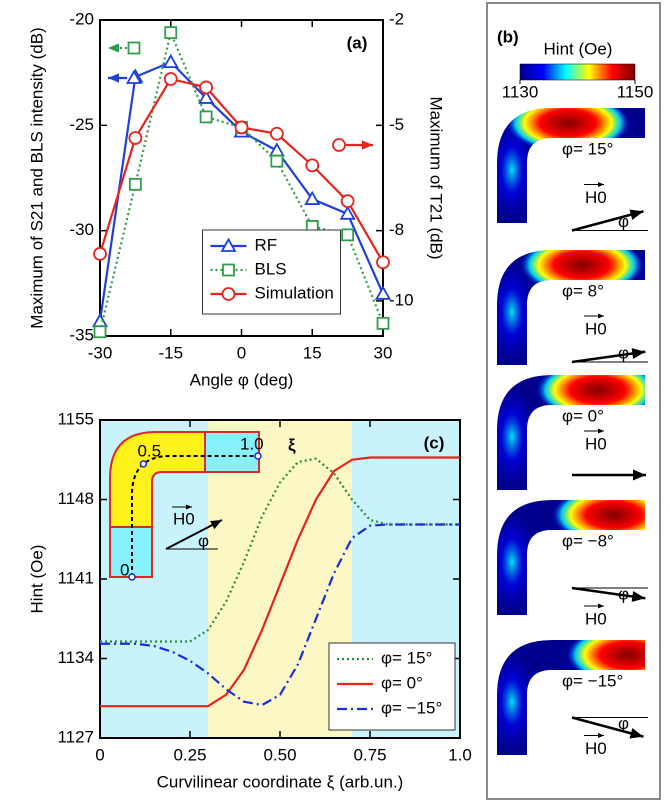  I want to click on inset-axis-label: ξ, so click(292, 444).